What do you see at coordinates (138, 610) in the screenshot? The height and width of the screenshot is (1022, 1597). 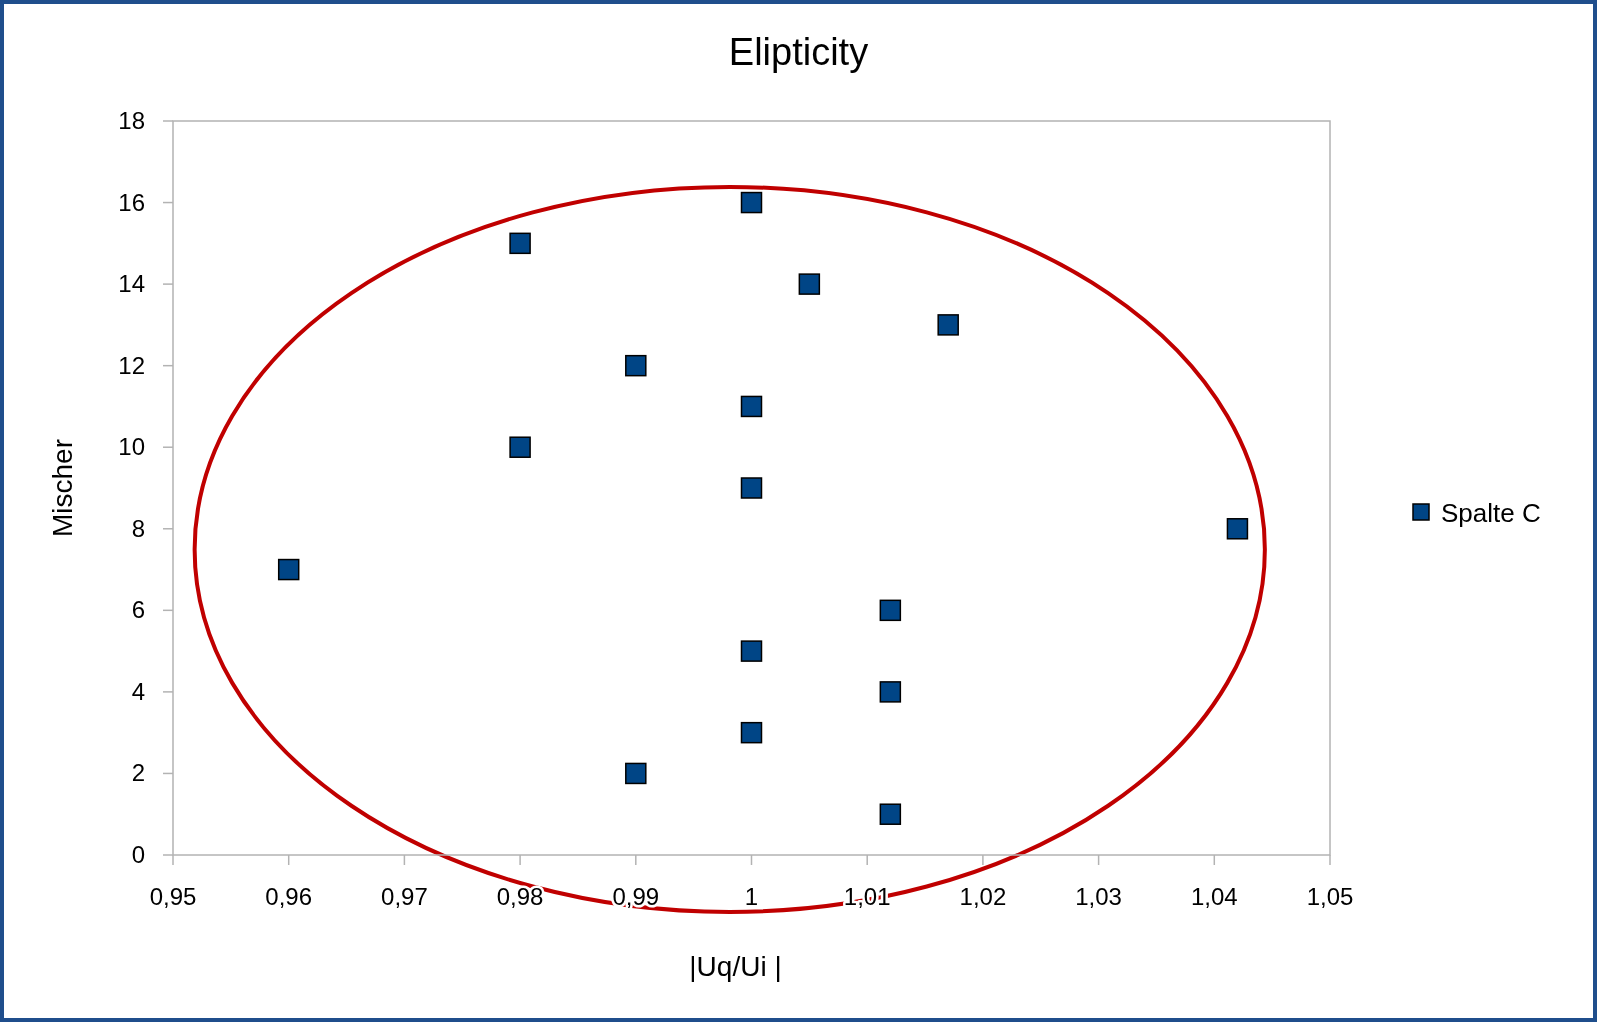 I see `y-tick-label: 6` at bounding box center [138, 610].